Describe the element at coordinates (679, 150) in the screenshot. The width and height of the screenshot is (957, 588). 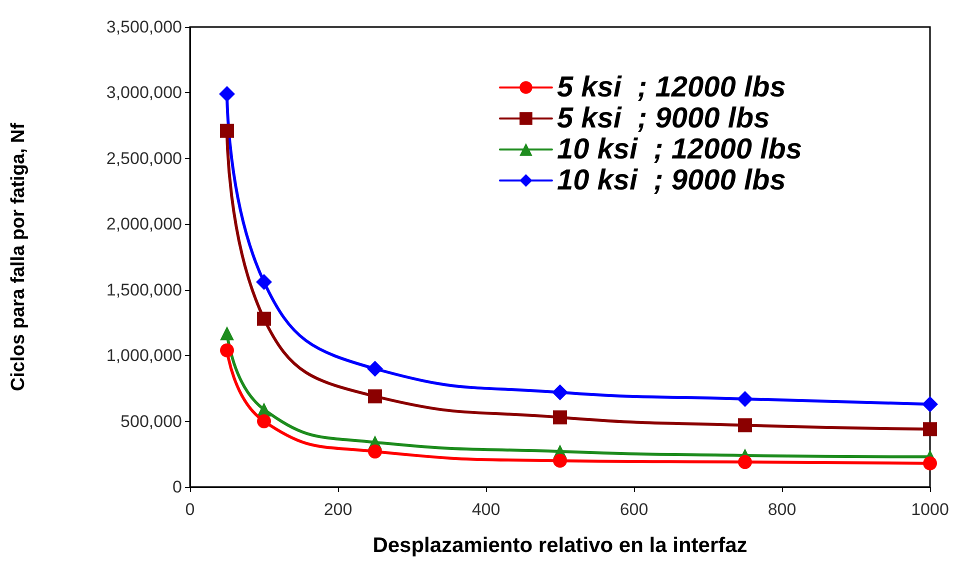
I see `legend-label: 10 ksi ; 12000 lbs` at that location.